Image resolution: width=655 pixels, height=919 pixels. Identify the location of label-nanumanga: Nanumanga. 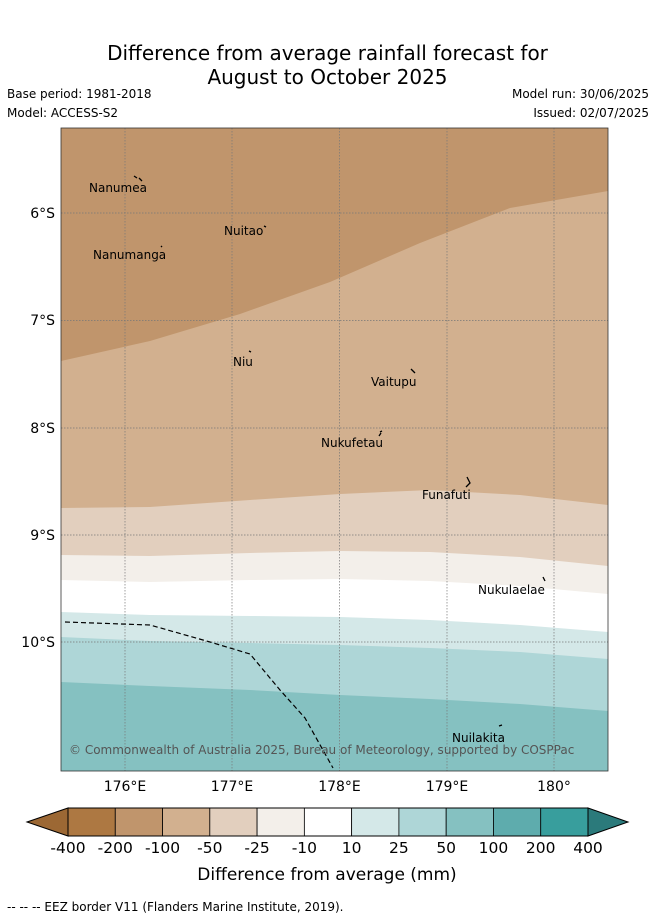
(129, 255).